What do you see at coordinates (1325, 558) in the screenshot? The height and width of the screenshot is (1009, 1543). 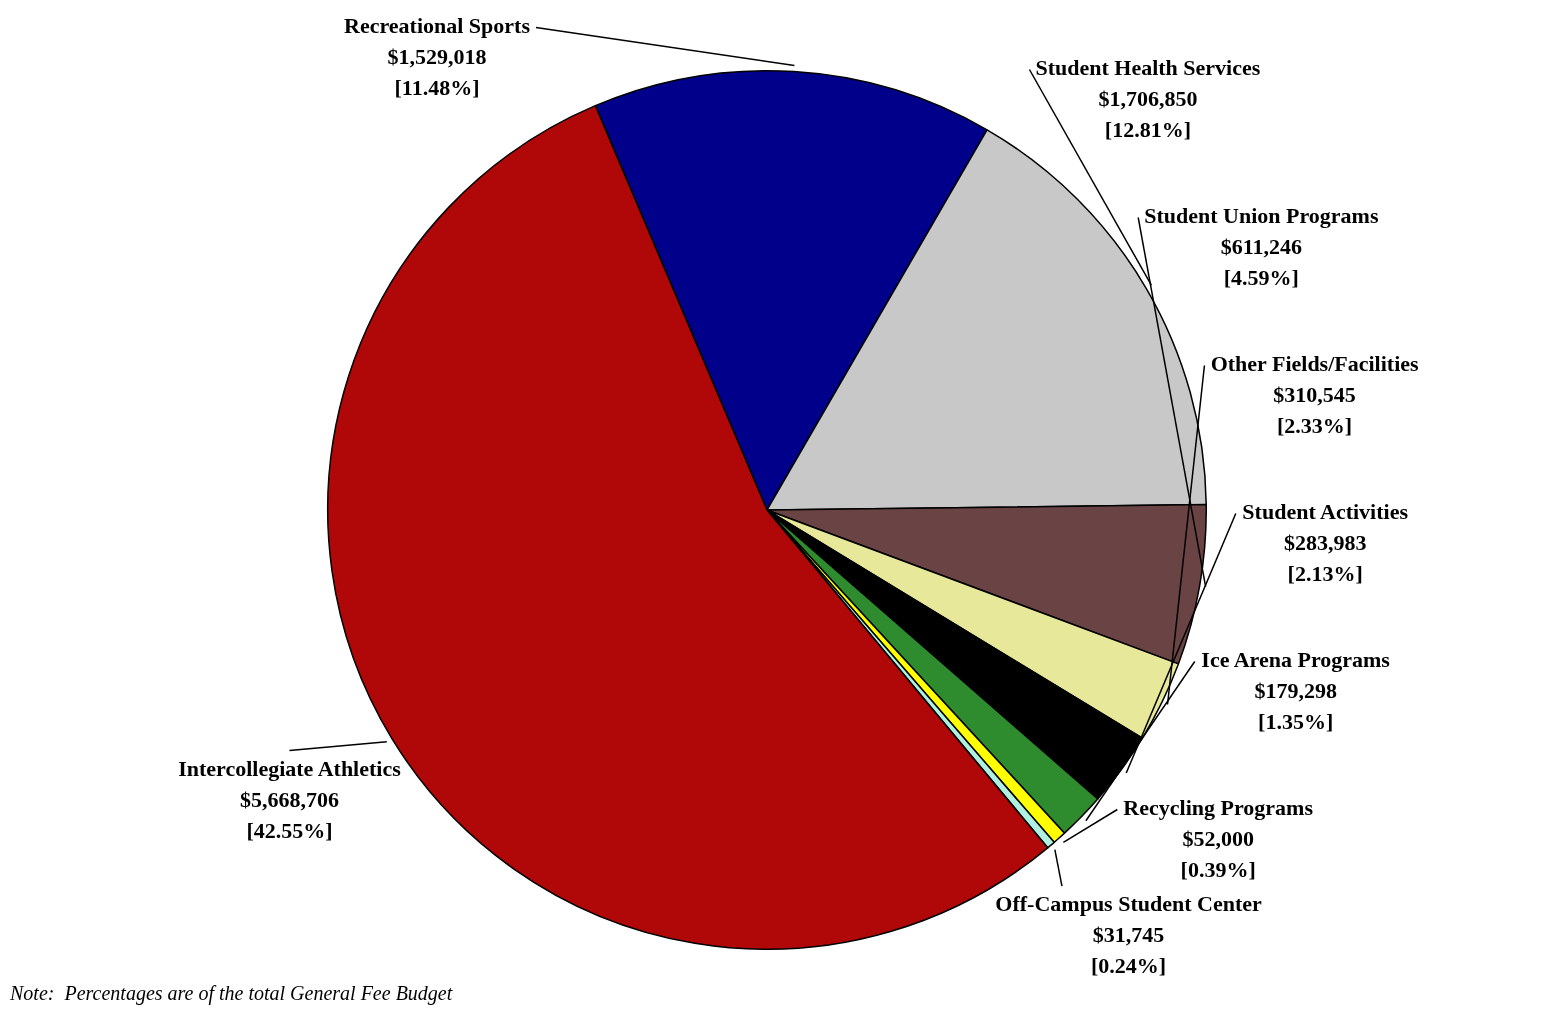 I see `data-label: $283,983 [2.13%]` at bounding box center [1325, 558].